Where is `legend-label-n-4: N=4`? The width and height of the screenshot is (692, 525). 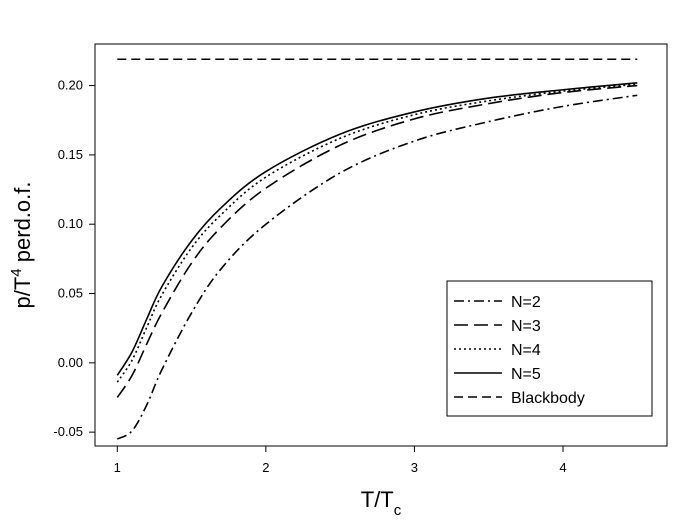 legend-label-n-4: N=4 is located at coordinates (526, 350).